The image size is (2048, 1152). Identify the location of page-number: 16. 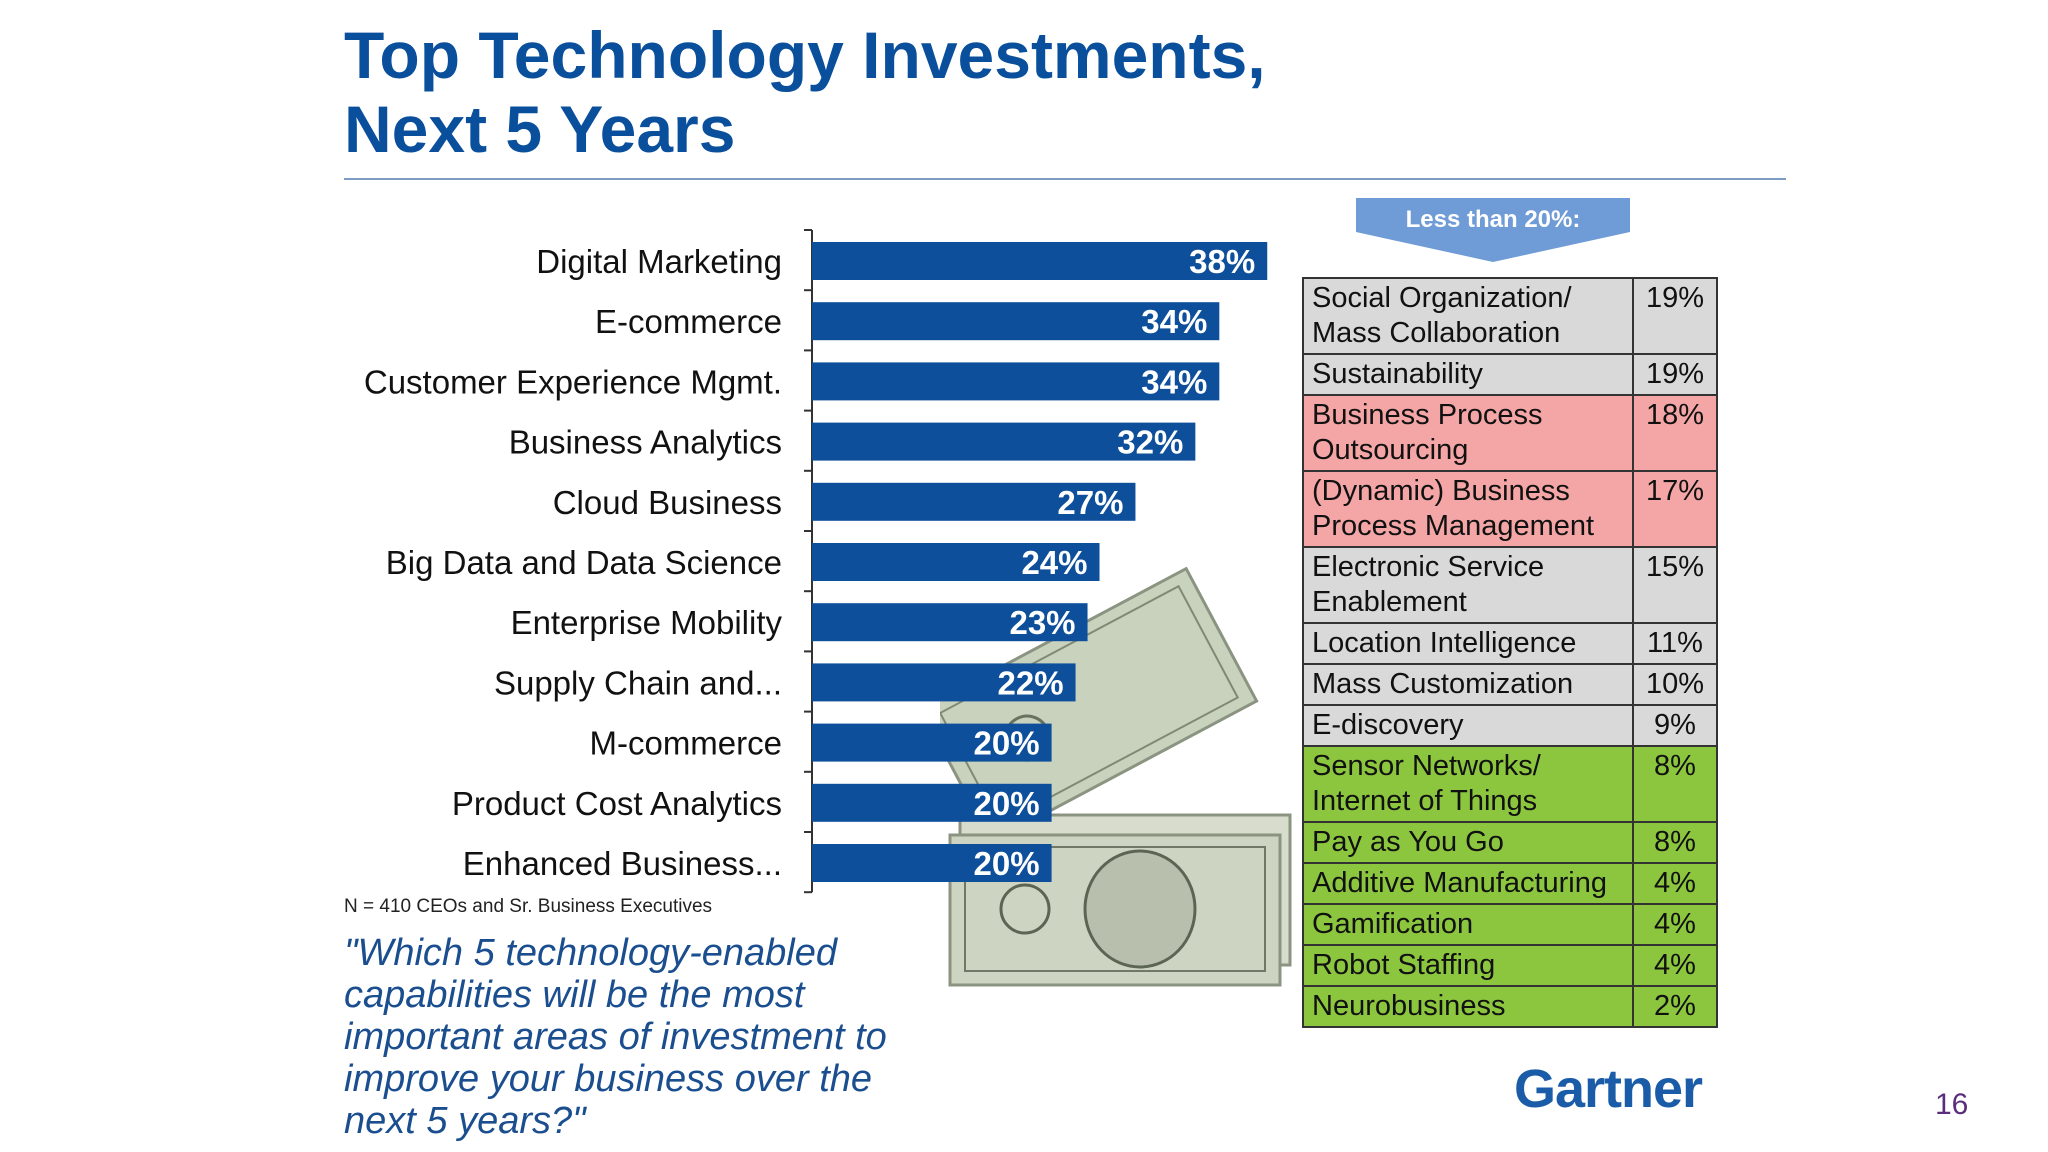
(1952, 1104).